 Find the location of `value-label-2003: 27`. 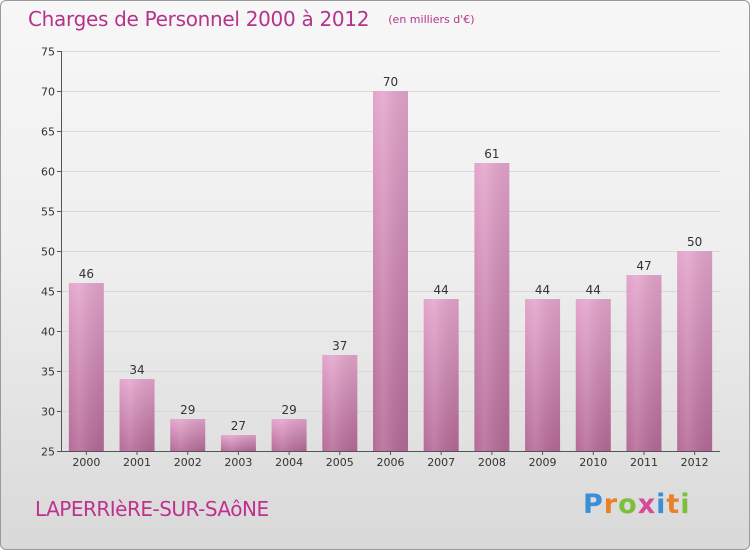

value-label-2003: 27 is located at coordinates (238, 426).